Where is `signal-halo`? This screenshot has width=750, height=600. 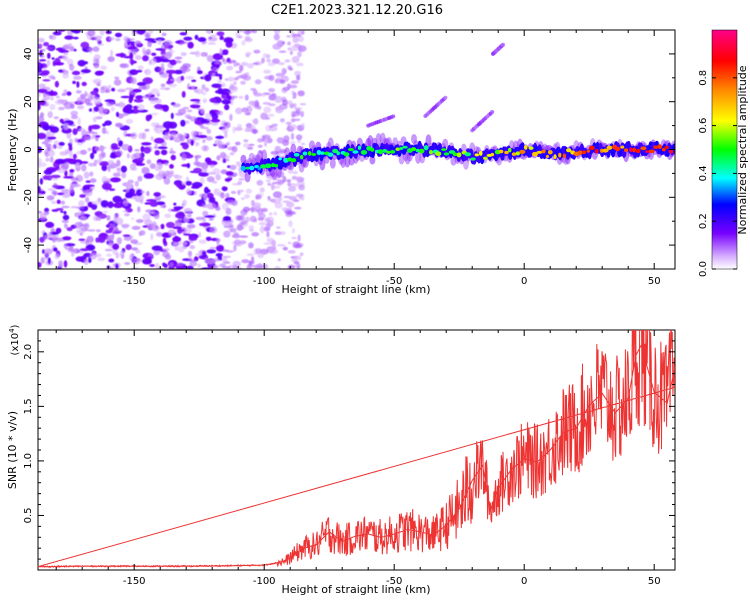 signal-halo is located at coordinates (322, 164).